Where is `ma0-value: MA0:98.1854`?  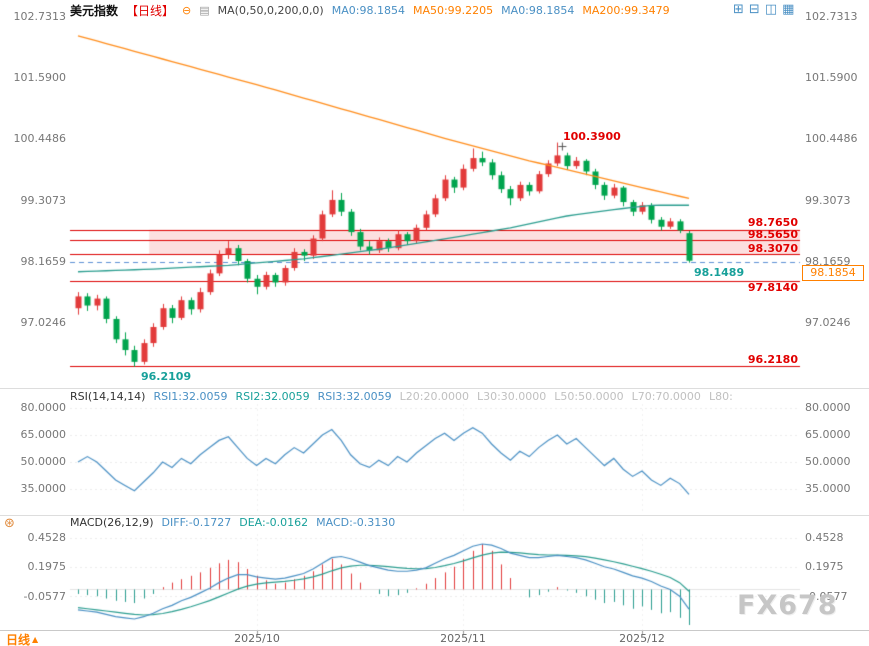 ma0-value: MA0:98.1854 is located at coordinates (368, 10).